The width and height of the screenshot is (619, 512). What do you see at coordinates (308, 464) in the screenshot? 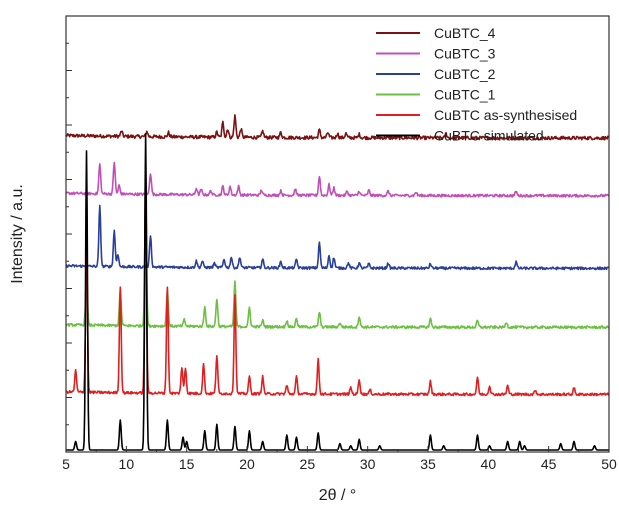
I see `x-tick-label: 25` at bounding box center [308, 464].